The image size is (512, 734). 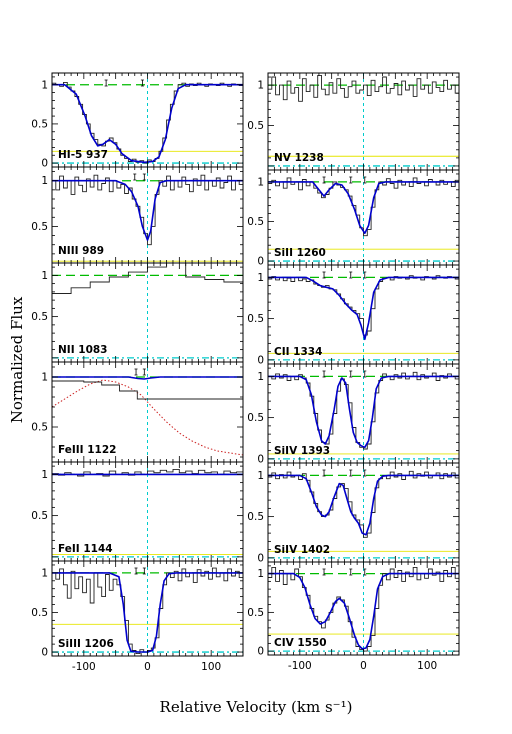 What do you see at coordinates (256, 707) in the screenshot?
I see `x-axis-label: Relative Velocity (km s⁻¹)` at bounding box center [256, 707].